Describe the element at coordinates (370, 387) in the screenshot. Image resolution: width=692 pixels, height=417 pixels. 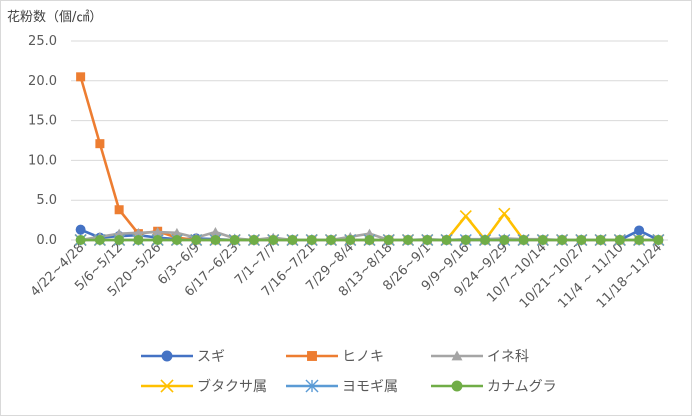
I see `legend-label: ヨモギ属` at that location.